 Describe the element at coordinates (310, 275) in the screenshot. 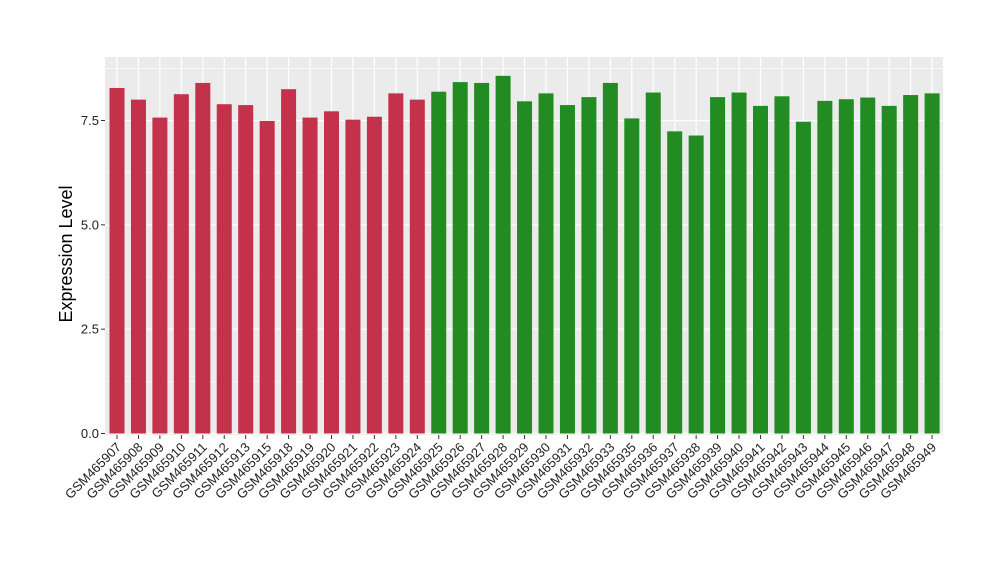

I see `bar-GSM465919` at that location.